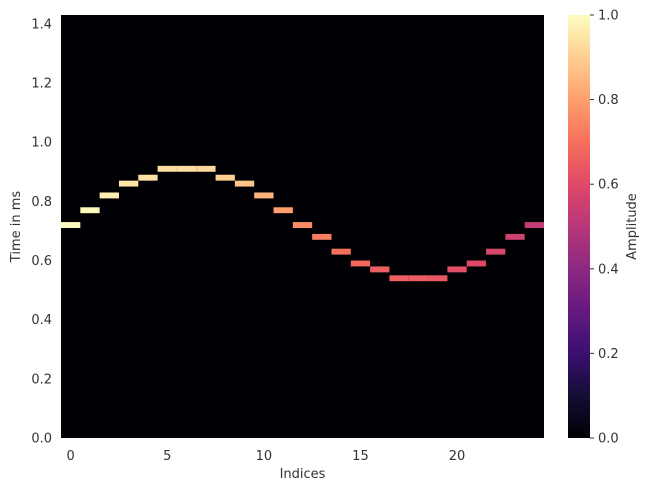 This screenshot has width=650, height=491. I want to click on x-axis-ticks: 0 5 10 15 20, so click(266, 456).